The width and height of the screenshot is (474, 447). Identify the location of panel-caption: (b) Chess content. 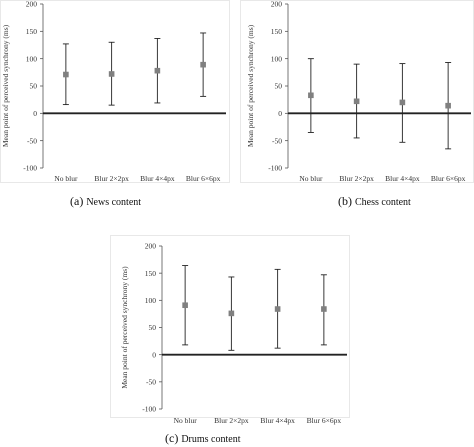
(374, 201).